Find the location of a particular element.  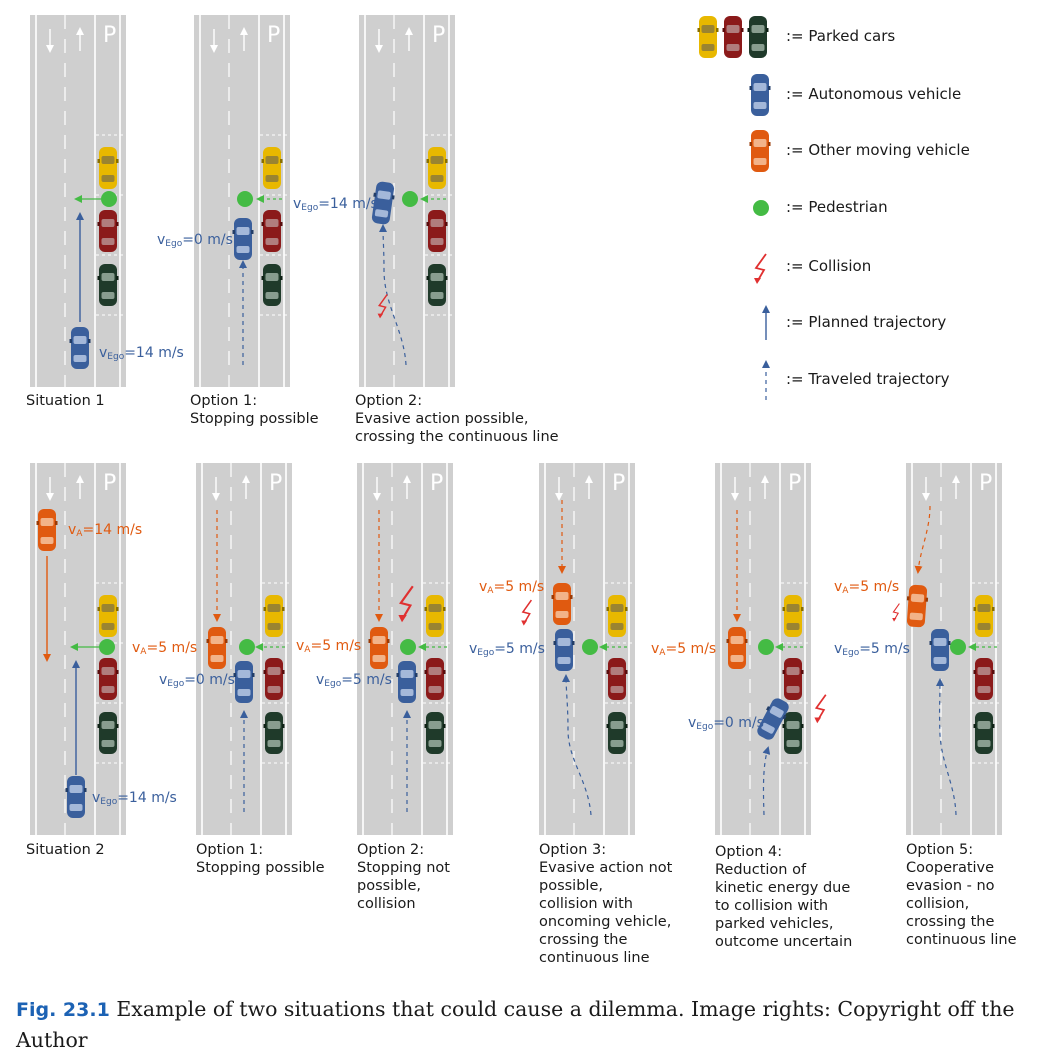

legend-parked: := Parked cars is located at coordinates (841, 36).